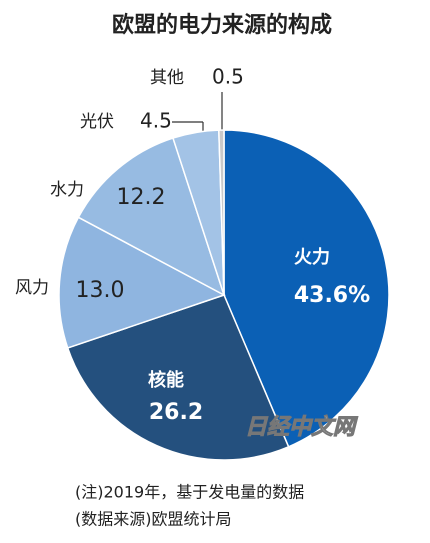 Image resolution: width=430 pixels, height=543 pixels. Describe the element at coordinates (222, 25) in the screenshot. I see `chart-title: 欧盟的电力来源的构成` at that location.